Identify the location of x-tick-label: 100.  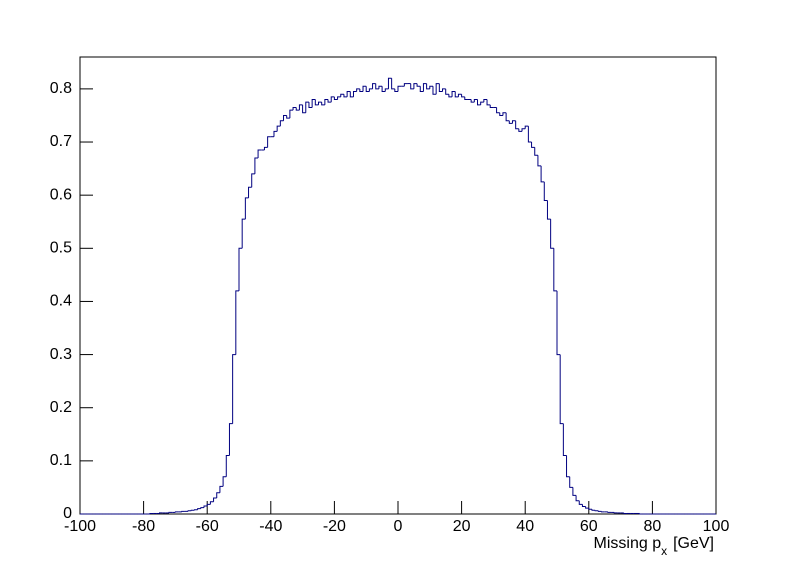
(716, 526).